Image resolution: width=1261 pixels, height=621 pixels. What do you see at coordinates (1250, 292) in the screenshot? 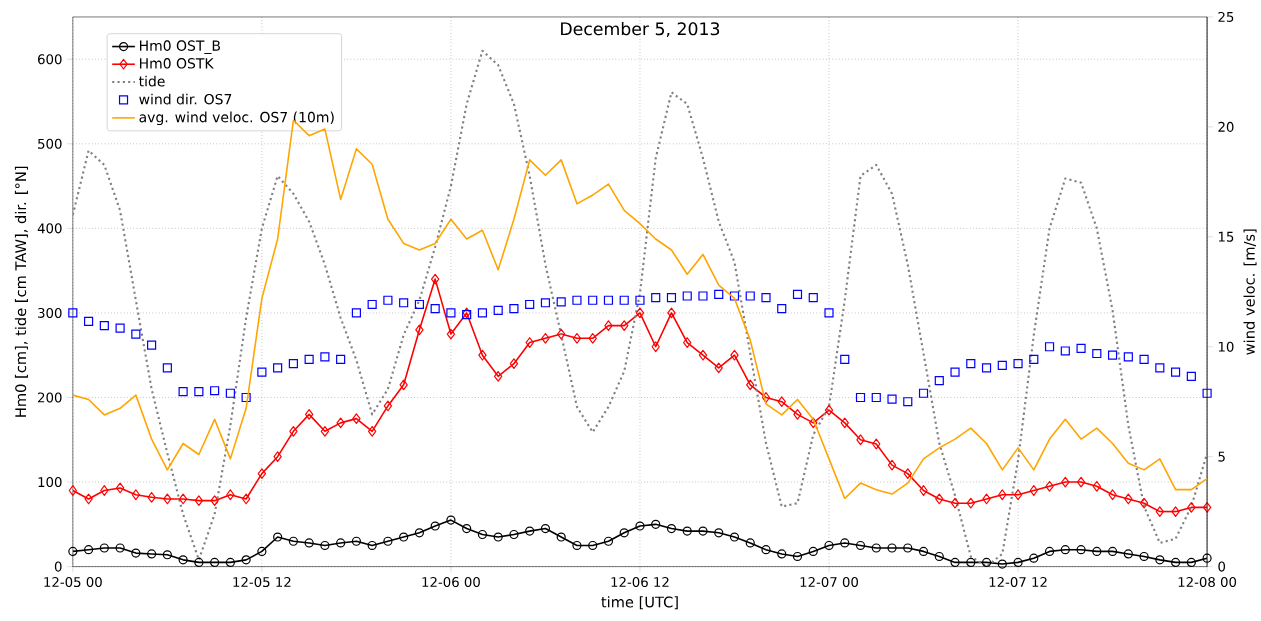
I see `y2-axis-title: wind veloc. [m/s]` at bounding box center [1250, 292].